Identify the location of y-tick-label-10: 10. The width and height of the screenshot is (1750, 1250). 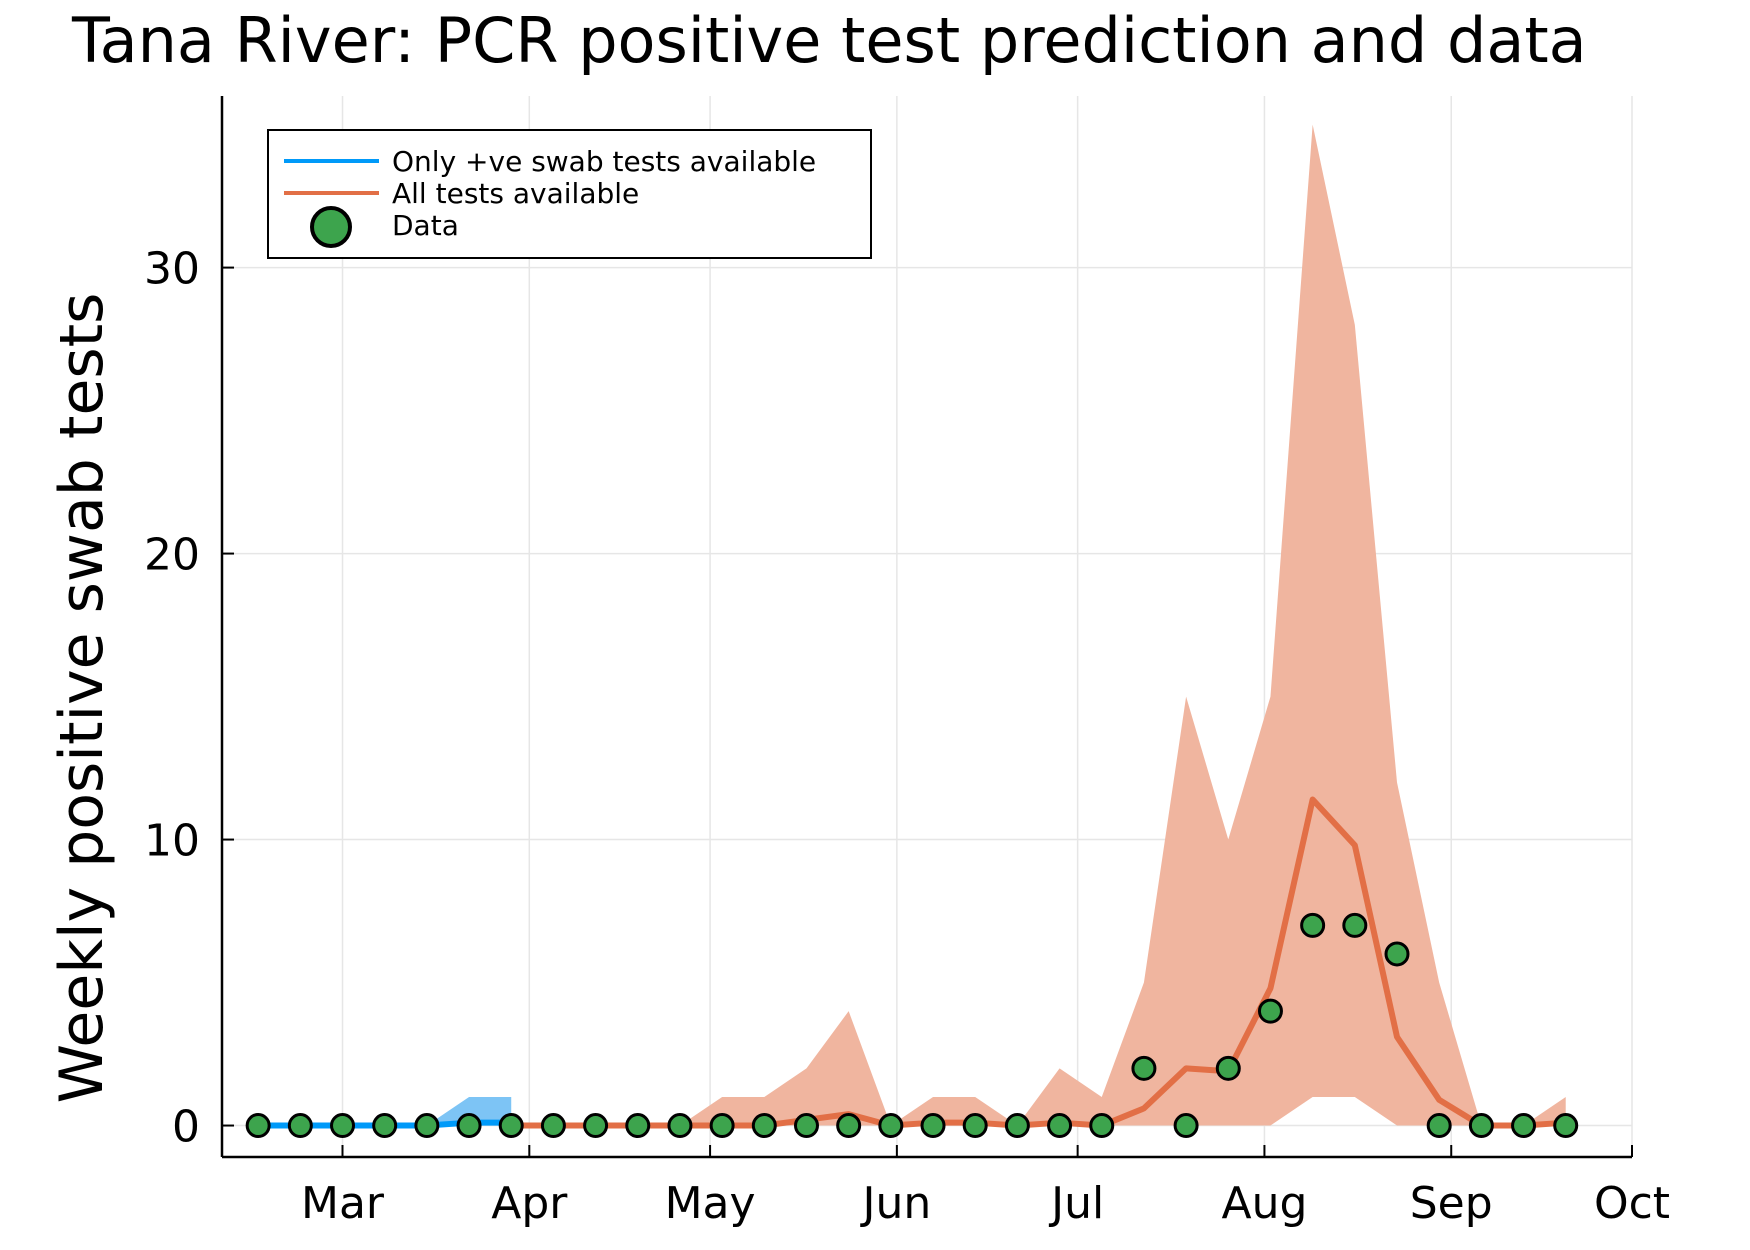
(172, 841).